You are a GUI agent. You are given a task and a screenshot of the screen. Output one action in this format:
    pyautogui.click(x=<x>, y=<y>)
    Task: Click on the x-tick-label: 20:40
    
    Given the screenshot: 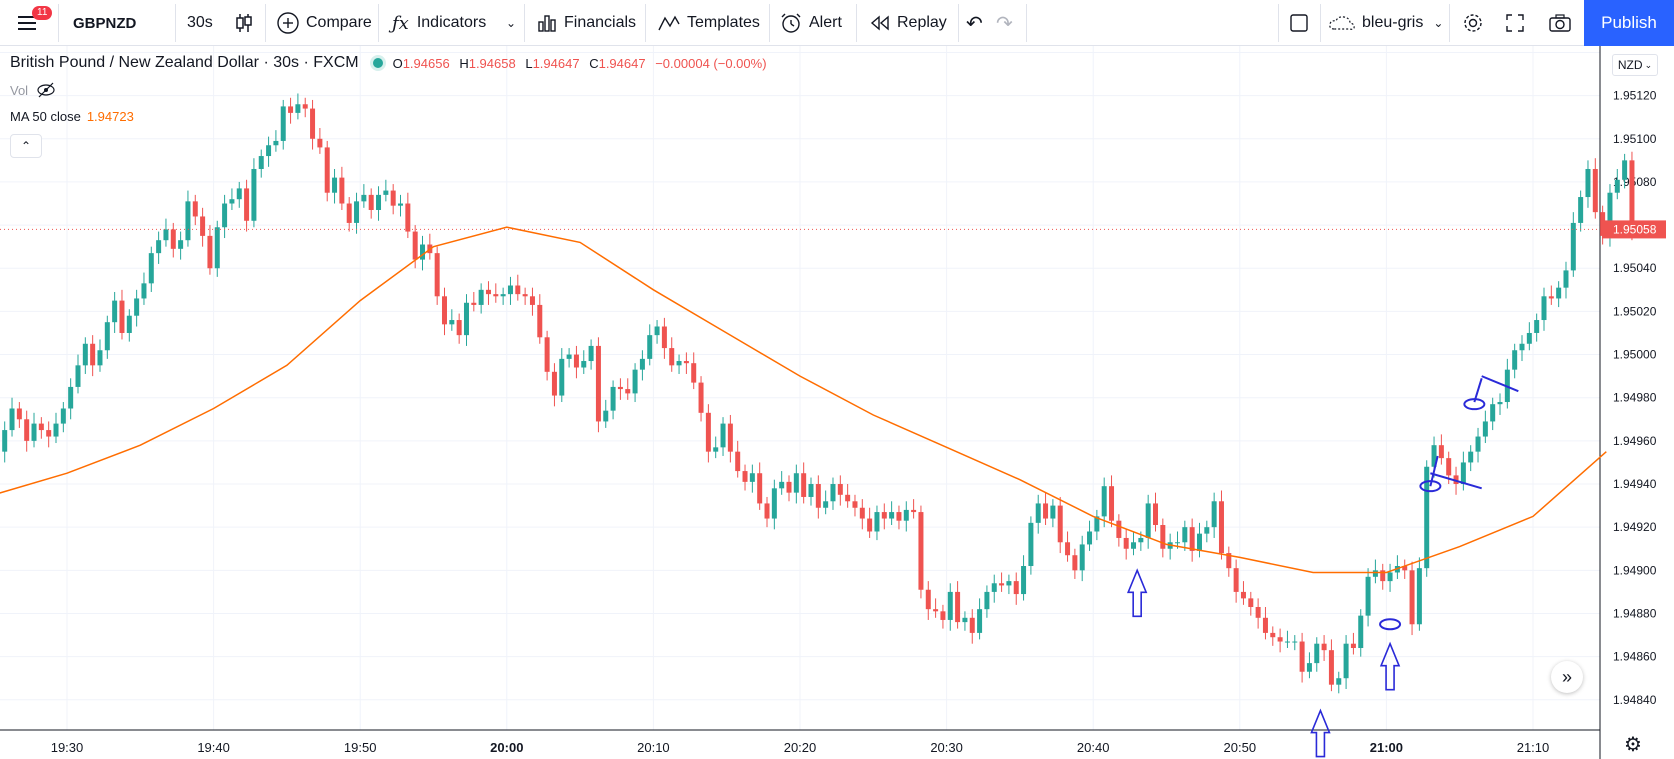 What is the action you would take?
    pyautogui.click(x=1093, y=747)
    